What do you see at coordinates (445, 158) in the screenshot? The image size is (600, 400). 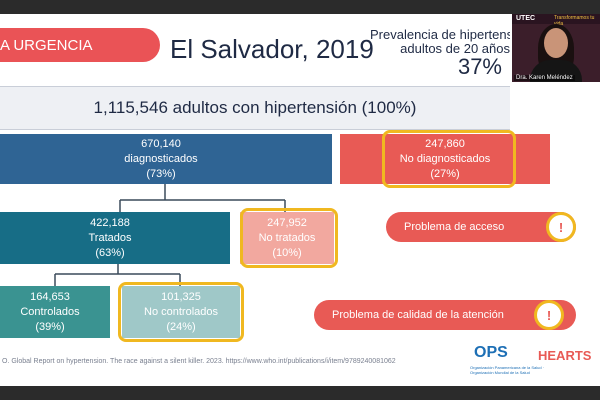 I see `not-diagnosed-label: No diagnosticados` at bounding box center [445, 158].